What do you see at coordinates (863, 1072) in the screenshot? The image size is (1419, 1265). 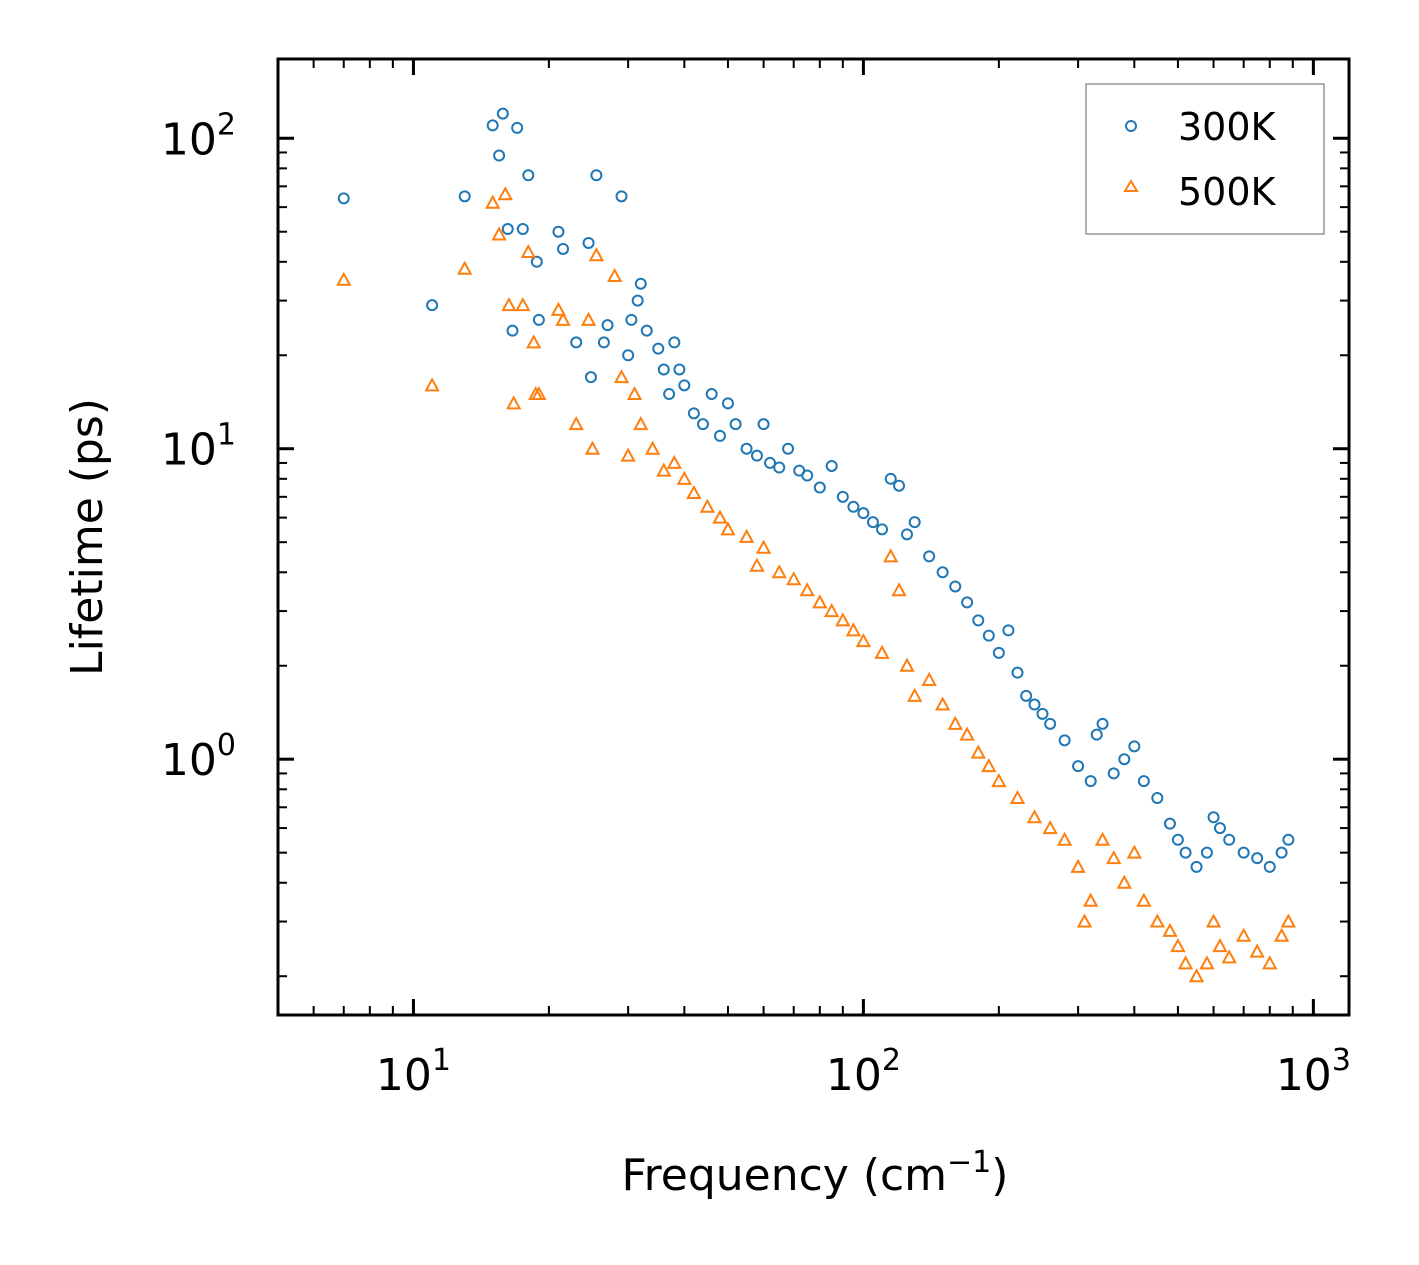 I see `x-tick-label-1: 102` at bounding box center [863, 1072].